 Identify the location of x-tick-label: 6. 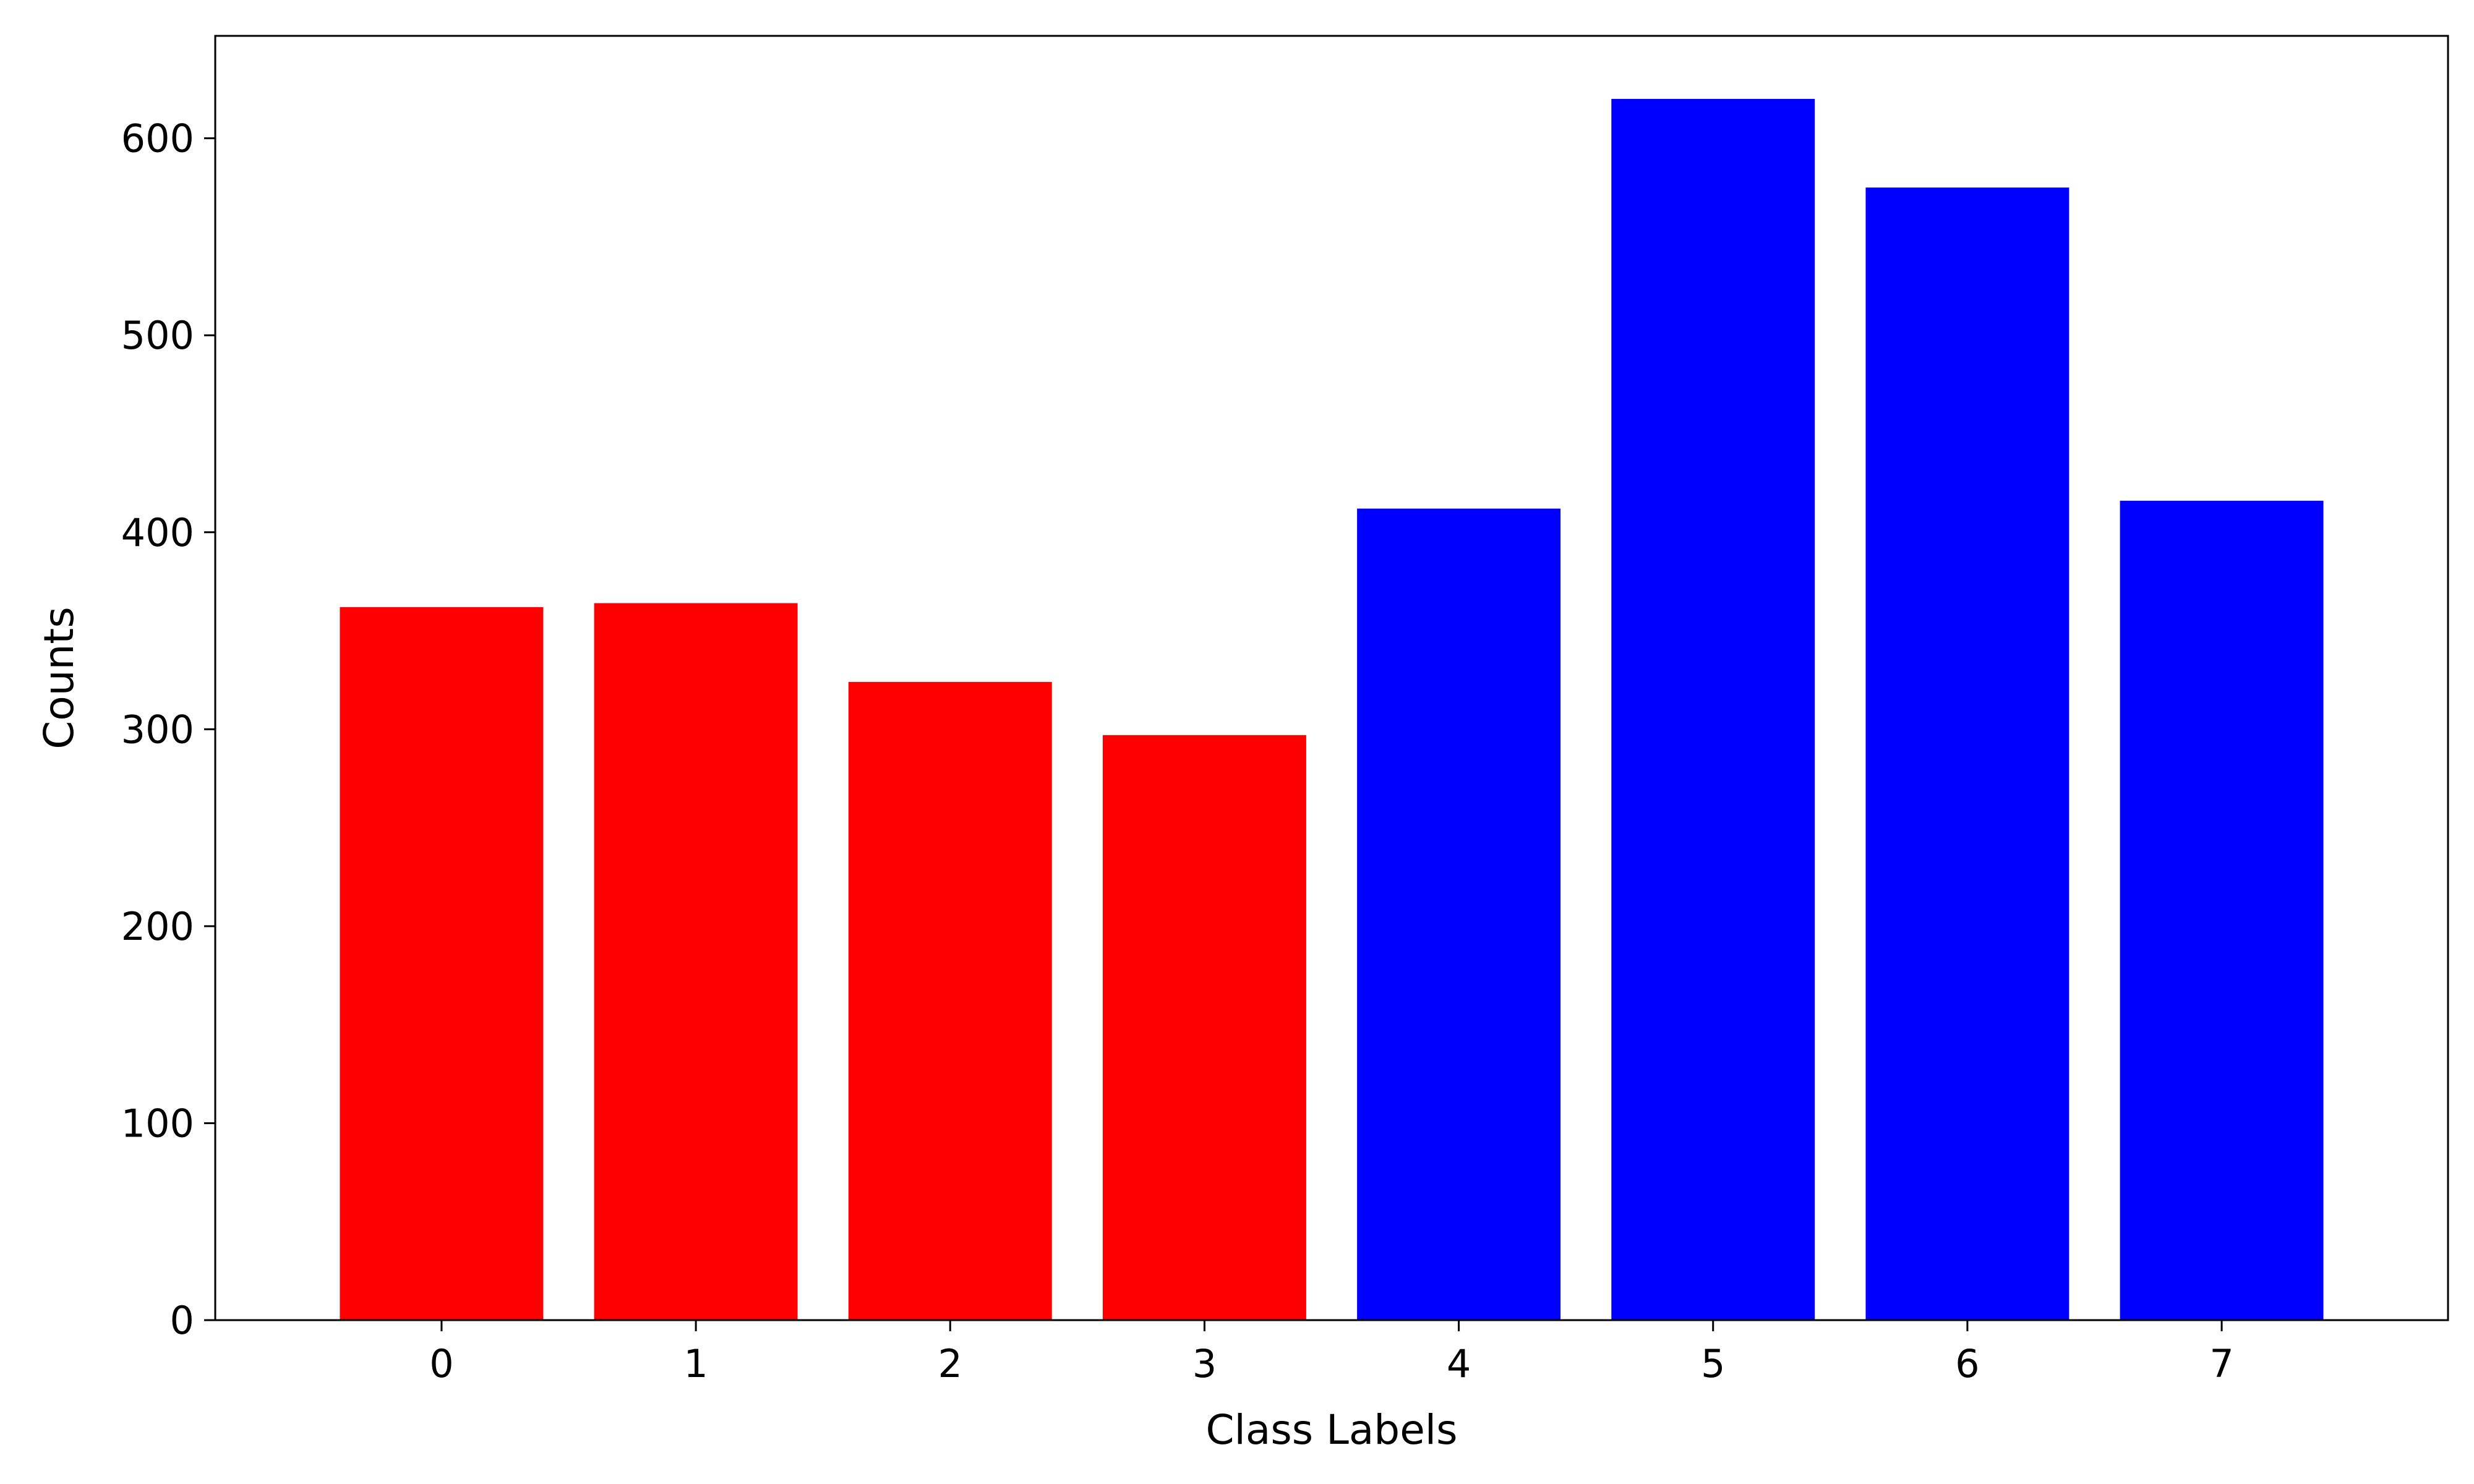
(1967, 1363).